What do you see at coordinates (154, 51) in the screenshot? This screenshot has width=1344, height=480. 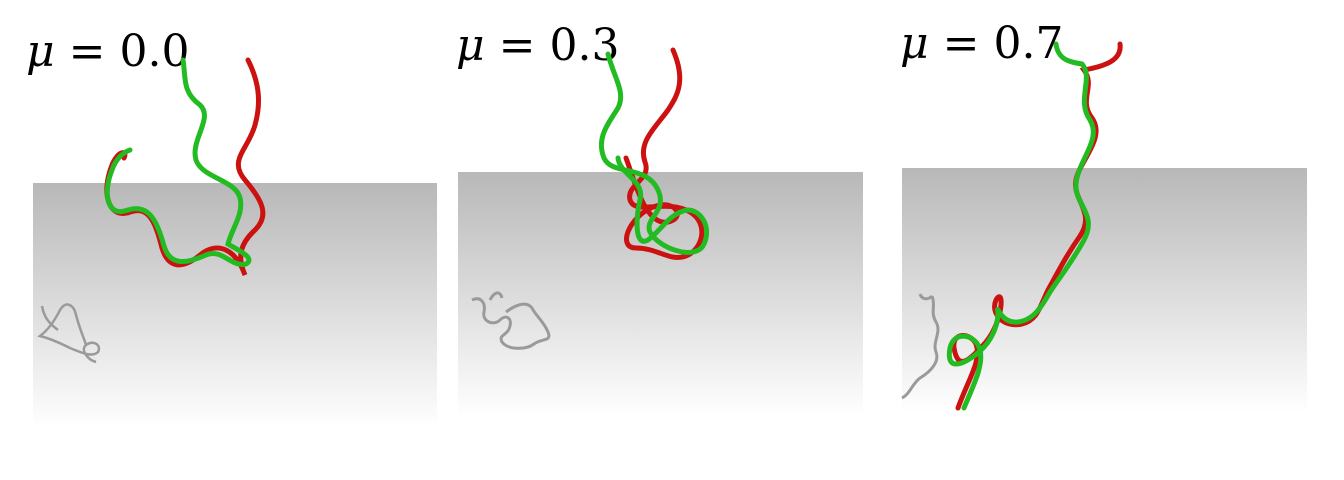 I see `mu-value: 0.0` at bounding box center [154, 51].